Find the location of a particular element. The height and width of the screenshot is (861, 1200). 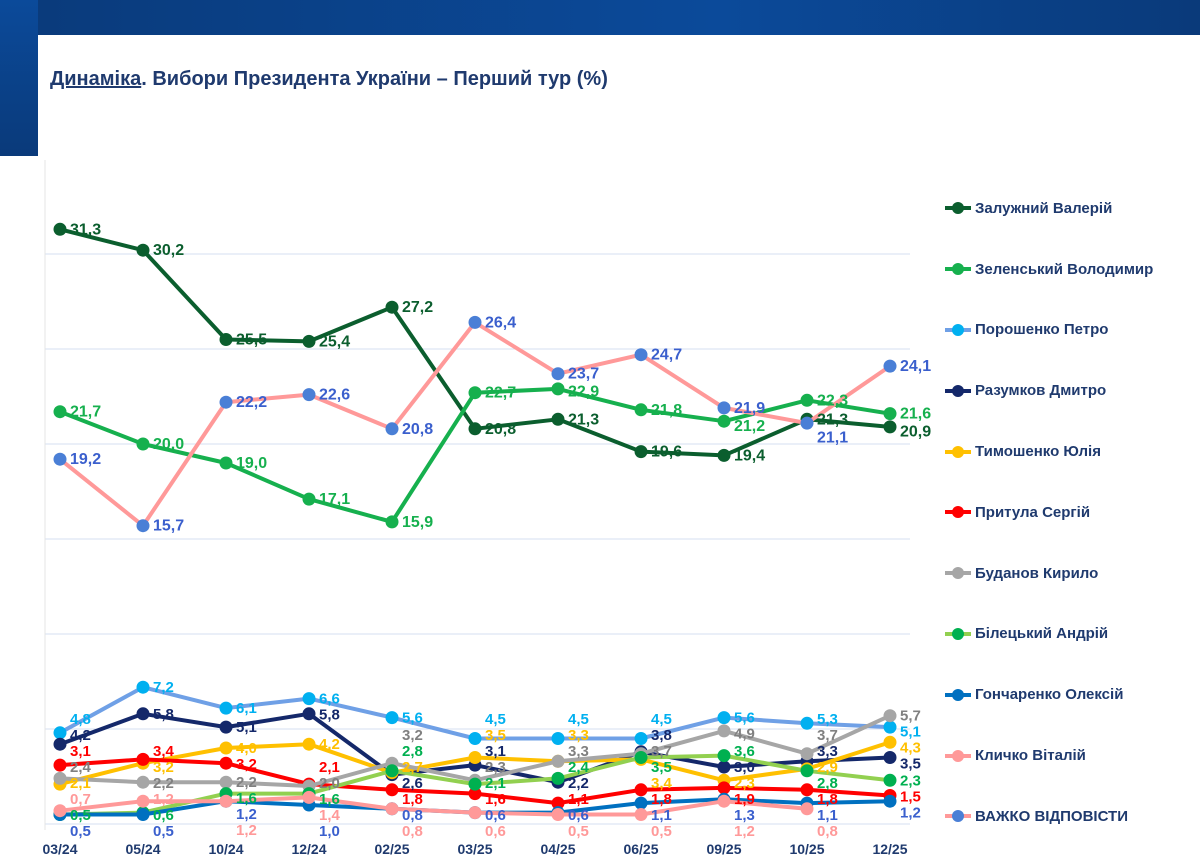

data-label: 20,8 is located at coordinates (500, 429).